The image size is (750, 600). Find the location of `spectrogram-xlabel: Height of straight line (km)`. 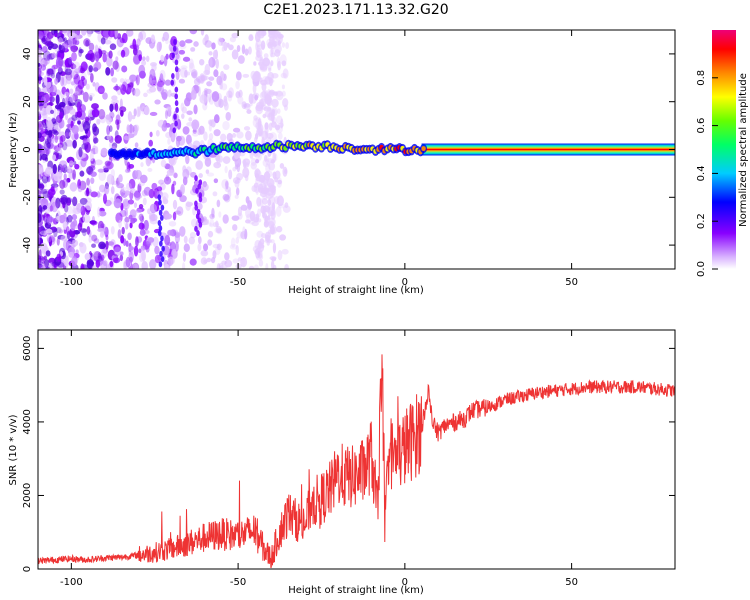

spectrogram-xlabel: Height of straight line (km) is located at coordinates (356, 290).